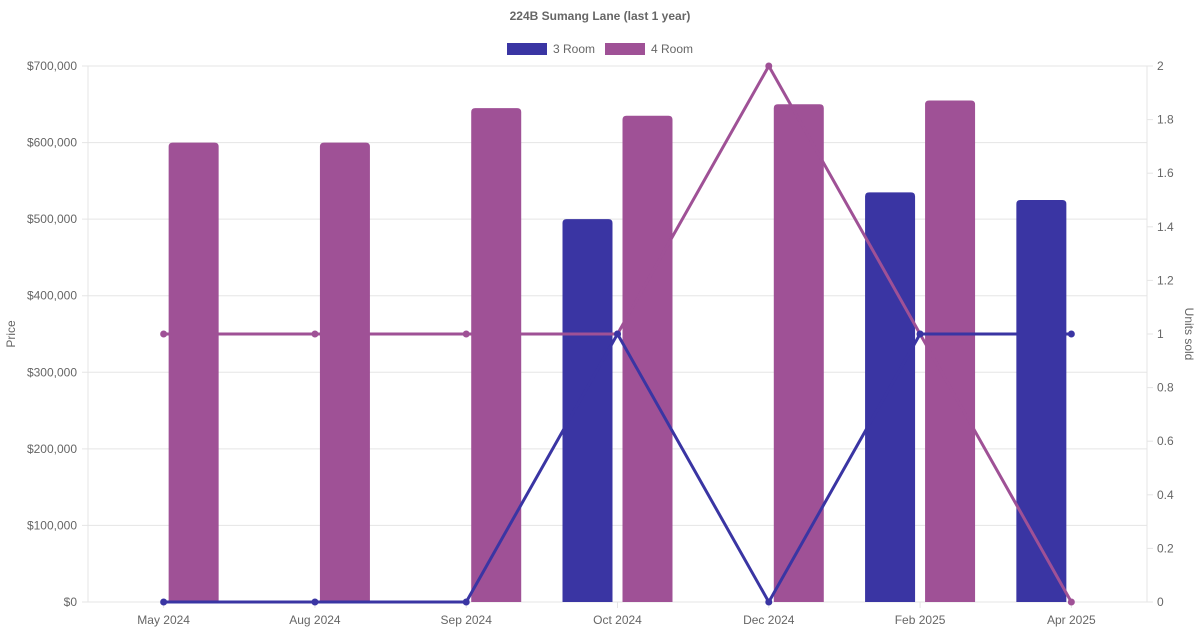  Describe the element at coordinates (52, 143) in the screenshot. I see `y-tick-label: $600,000` at that location.